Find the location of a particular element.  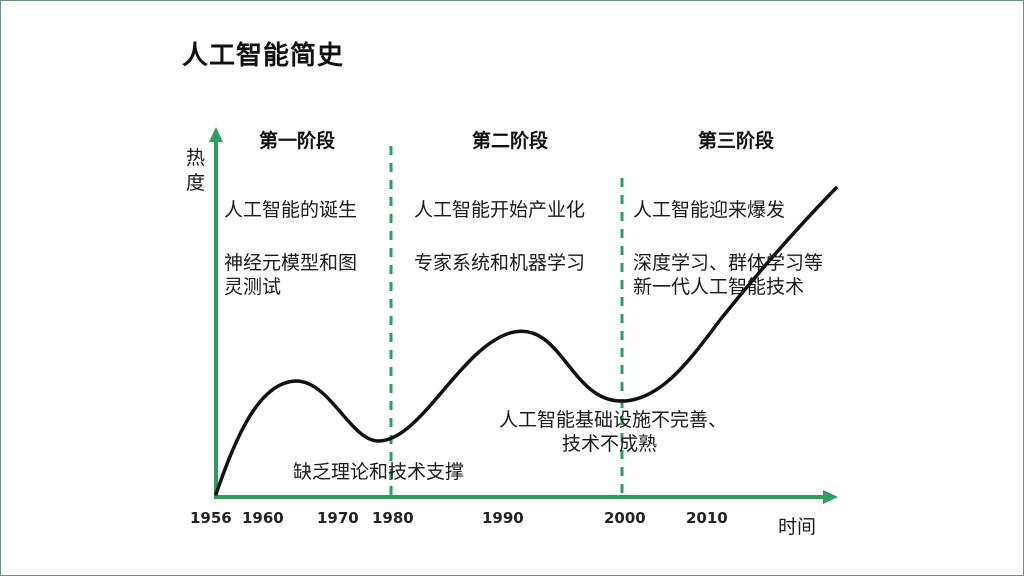

x-axis-arrow-icon is located at coordinates (830, 497).